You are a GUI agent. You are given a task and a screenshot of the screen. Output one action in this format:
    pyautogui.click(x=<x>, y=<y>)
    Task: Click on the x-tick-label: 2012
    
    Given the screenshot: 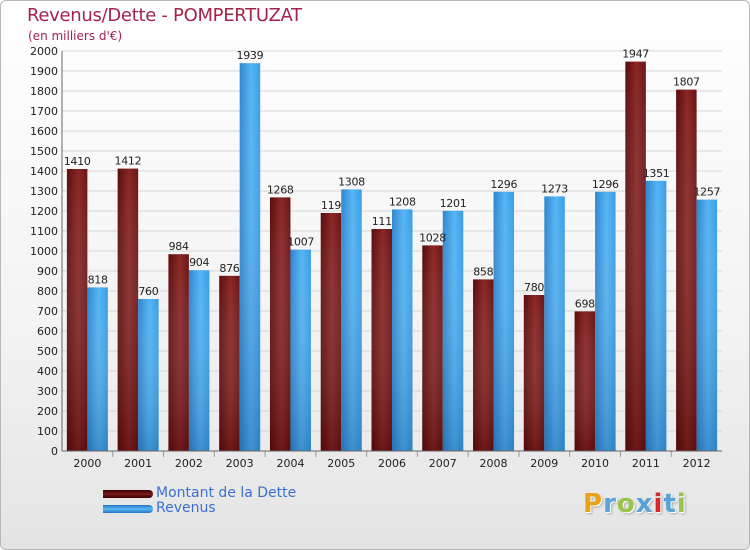 What is the action you would take?
    pyautogui.click(x=697, y=463)
    